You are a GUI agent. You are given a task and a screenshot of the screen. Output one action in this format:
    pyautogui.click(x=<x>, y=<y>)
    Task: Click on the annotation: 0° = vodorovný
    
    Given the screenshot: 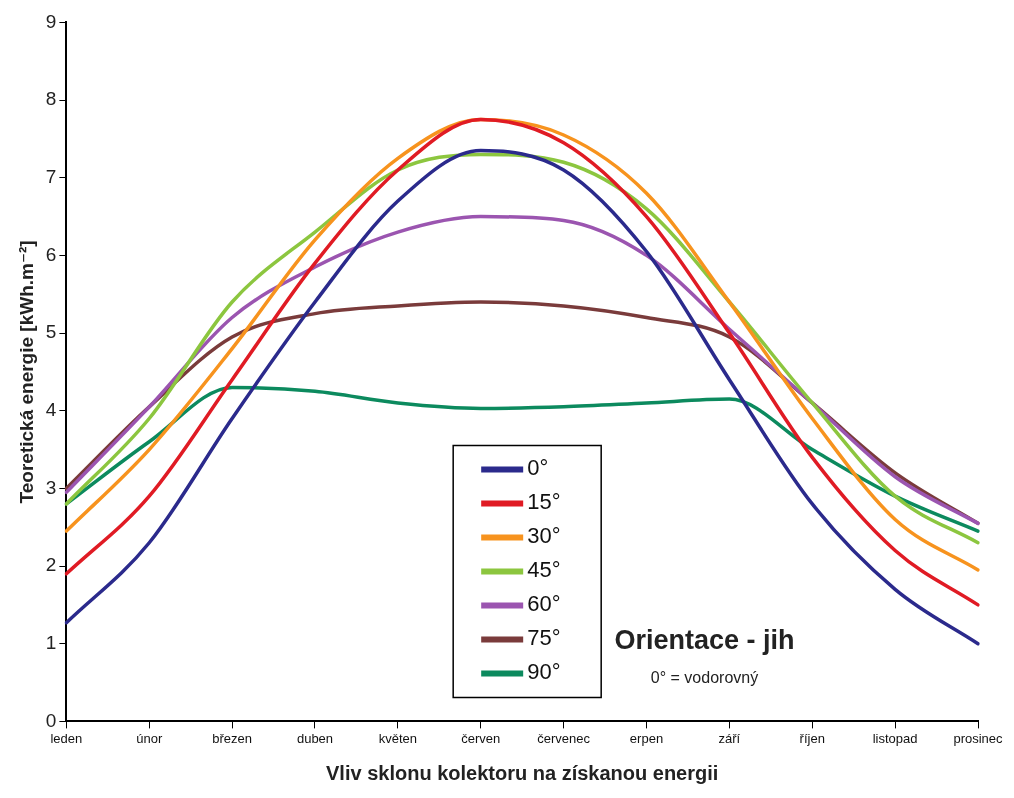 What is the action you would take?
    pyautogui.click(x=704, y=678)
    